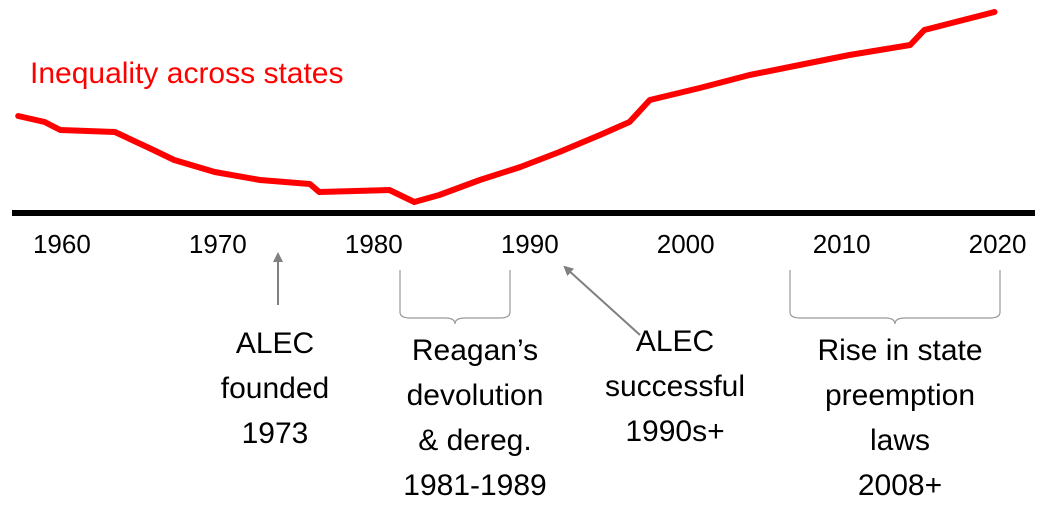 This screenshot has width=1047, height=519. I want to click on x-tick-label: 2020, so click(998, 244).